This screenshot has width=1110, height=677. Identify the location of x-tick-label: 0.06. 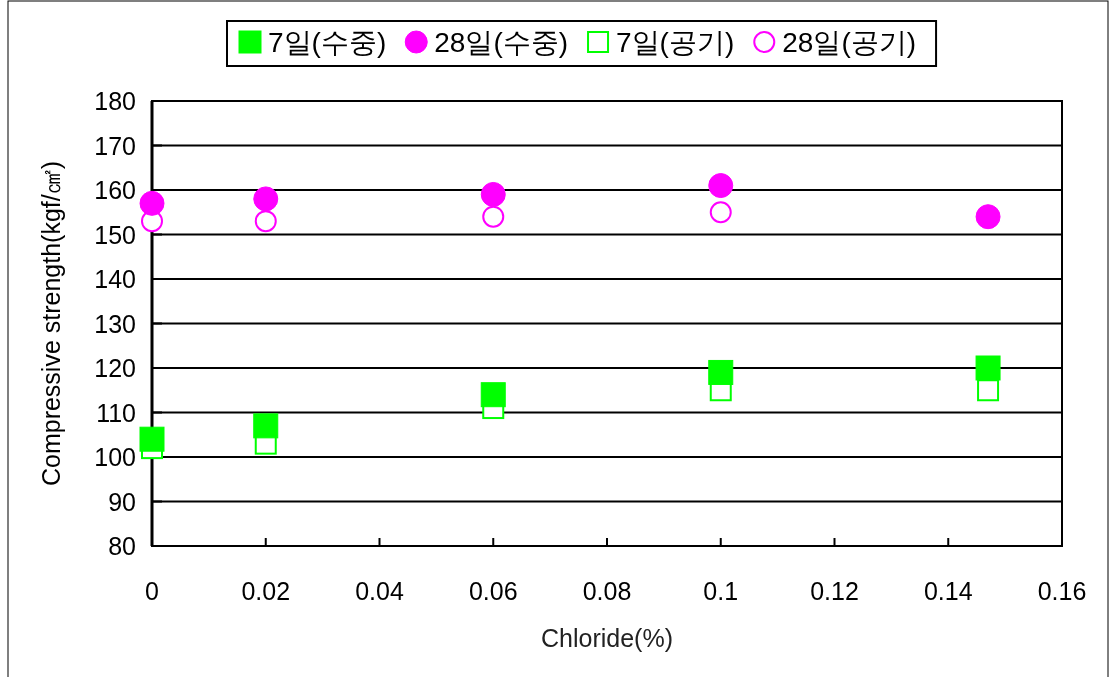
(493, 591).